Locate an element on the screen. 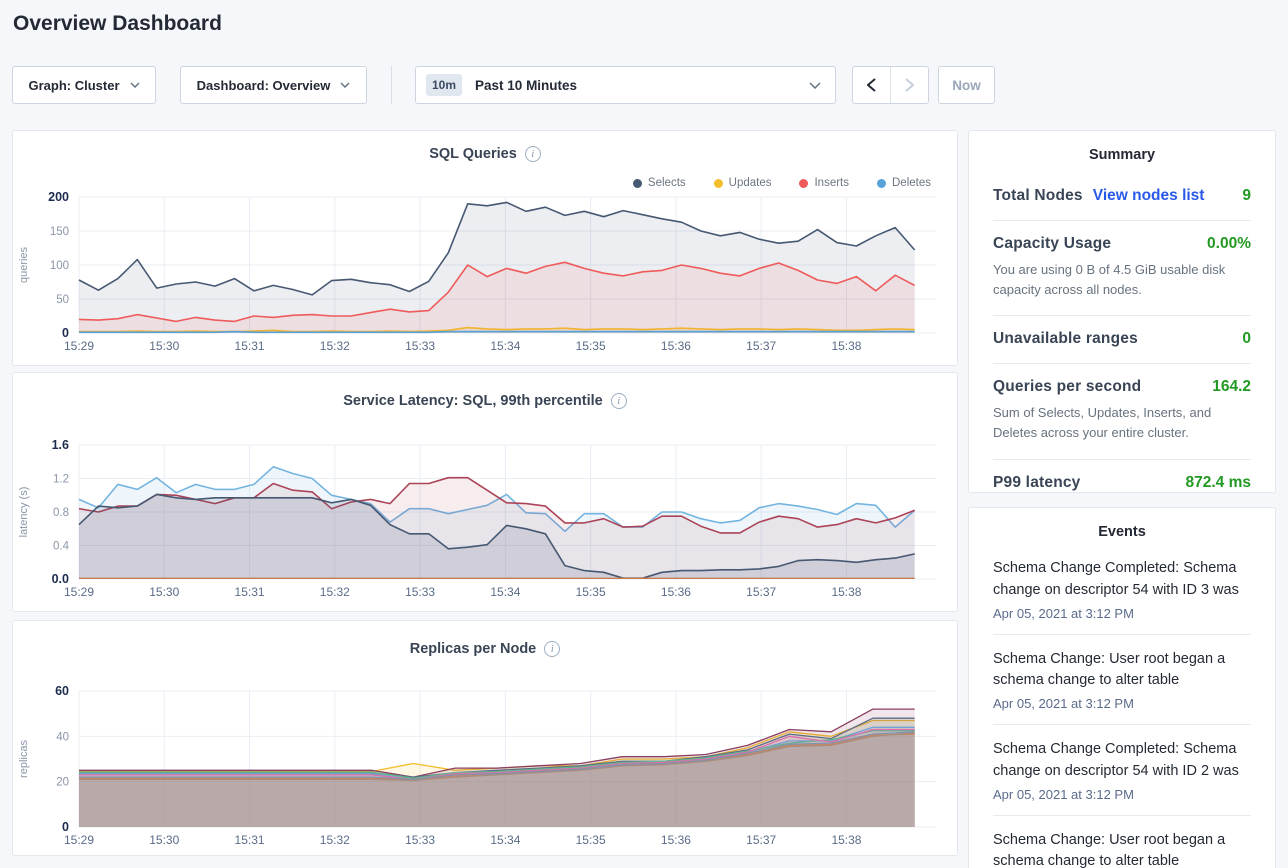 This screenshot has width=1288, height=868. time-nav-separator is located at coordinates (890, 85).